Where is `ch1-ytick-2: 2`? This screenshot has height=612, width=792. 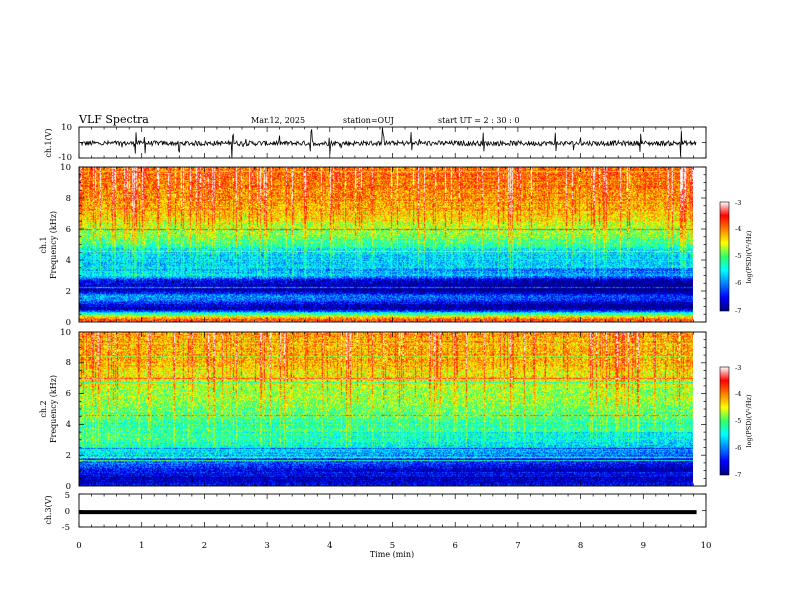 ch1-ytick-2: 2 is located at coordinates (68, 292).